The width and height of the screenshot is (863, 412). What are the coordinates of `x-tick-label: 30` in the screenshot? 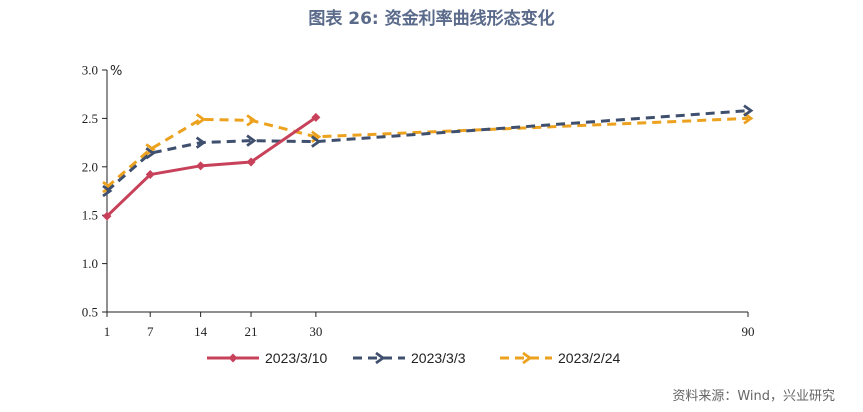 It's located at (315, 331).